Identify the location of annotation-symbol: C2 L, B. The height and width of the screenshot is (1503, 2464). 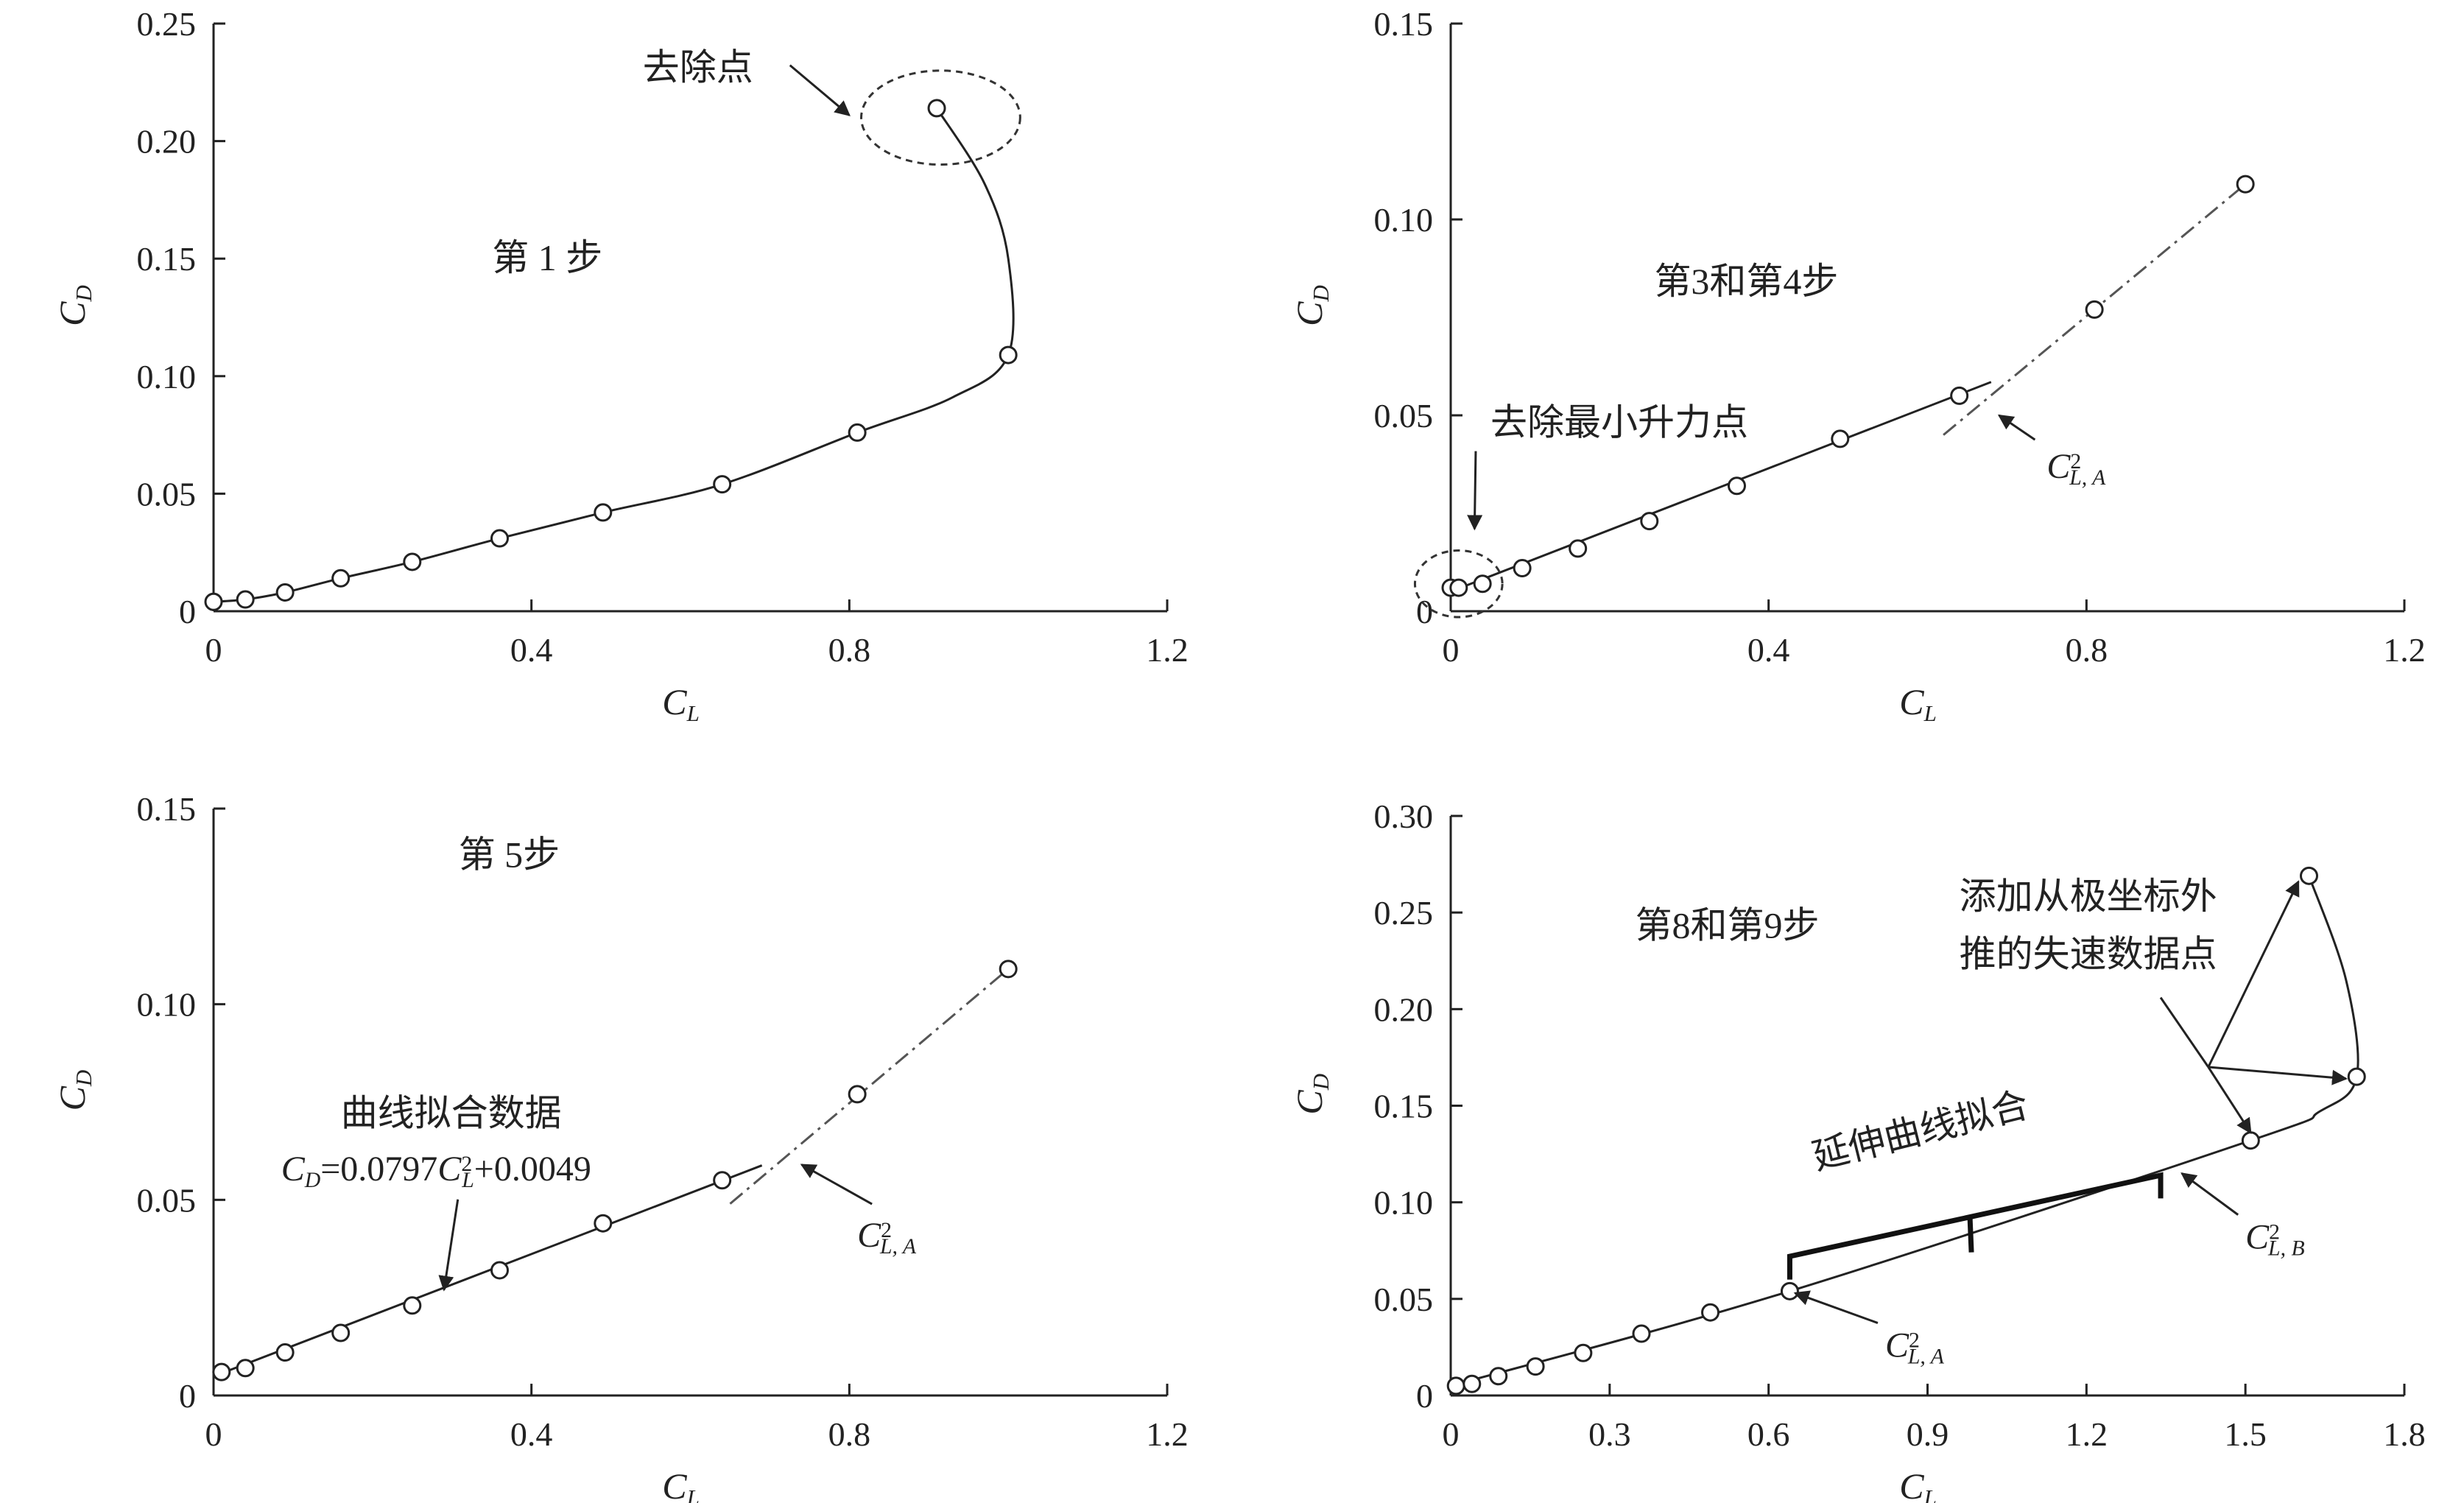
(2274, 1239).